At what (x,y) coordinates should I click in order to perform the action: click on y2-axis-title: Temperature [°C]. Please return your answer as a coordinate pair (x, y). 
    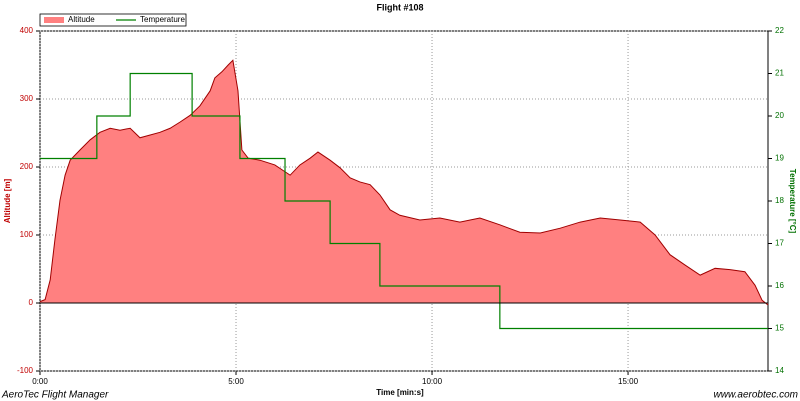
    Looking at the image, I should click on (792, 201).